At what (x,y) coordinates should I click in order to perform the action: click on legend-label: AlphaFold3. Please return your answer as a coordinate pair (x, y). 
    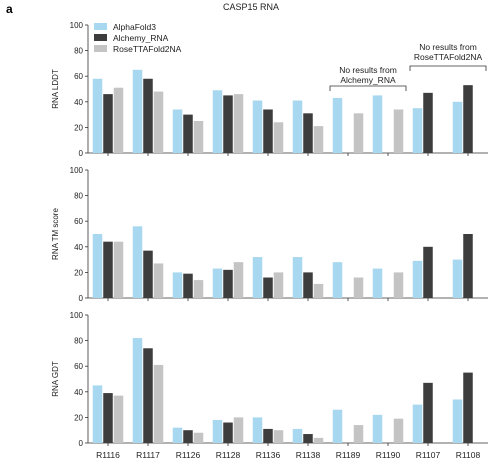
    Looking at the image, I should click on (134, 27).